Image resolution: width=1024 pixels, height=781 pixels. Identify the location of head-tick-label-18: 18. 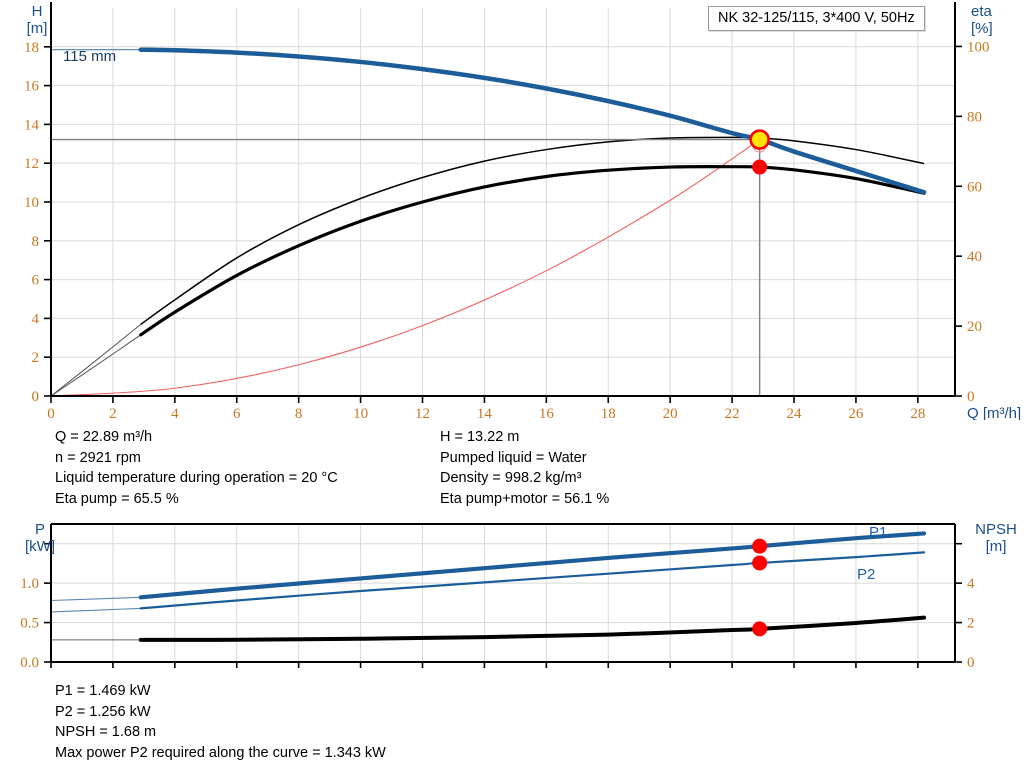
(31, 48).